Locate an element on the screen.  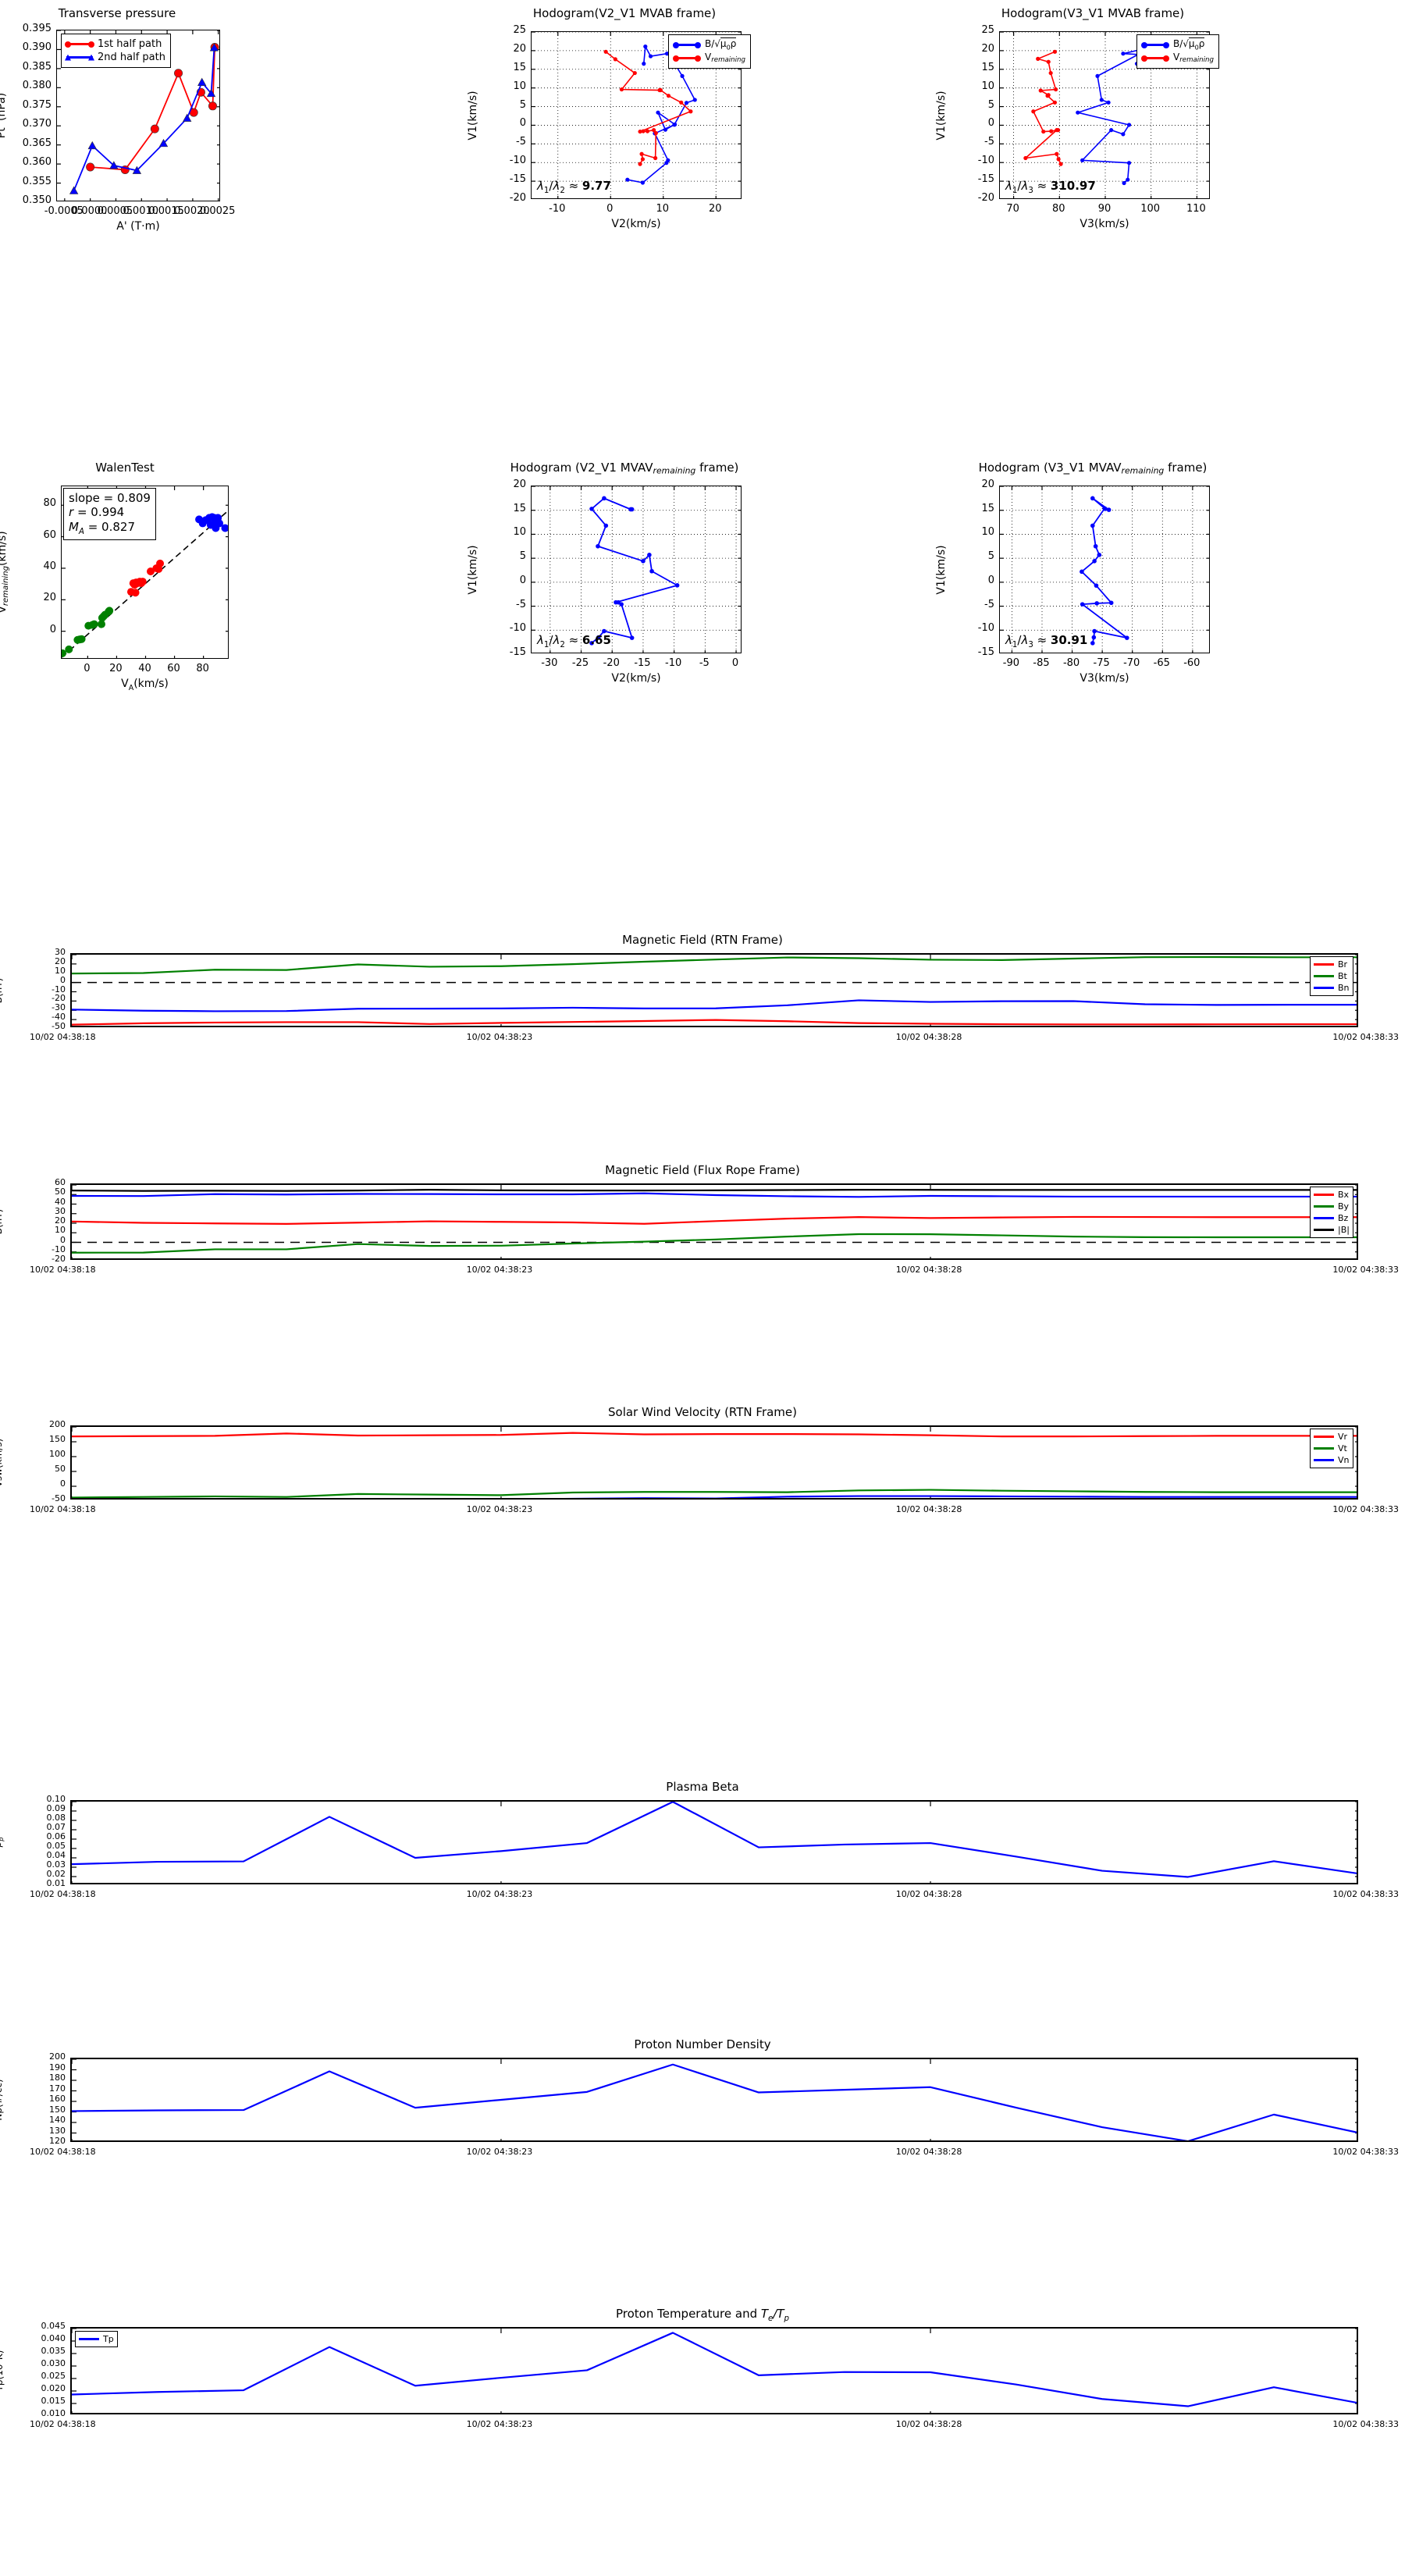
hodogram-v2v1-mvav-ytick: 15 is located at coordinates (519, 508).